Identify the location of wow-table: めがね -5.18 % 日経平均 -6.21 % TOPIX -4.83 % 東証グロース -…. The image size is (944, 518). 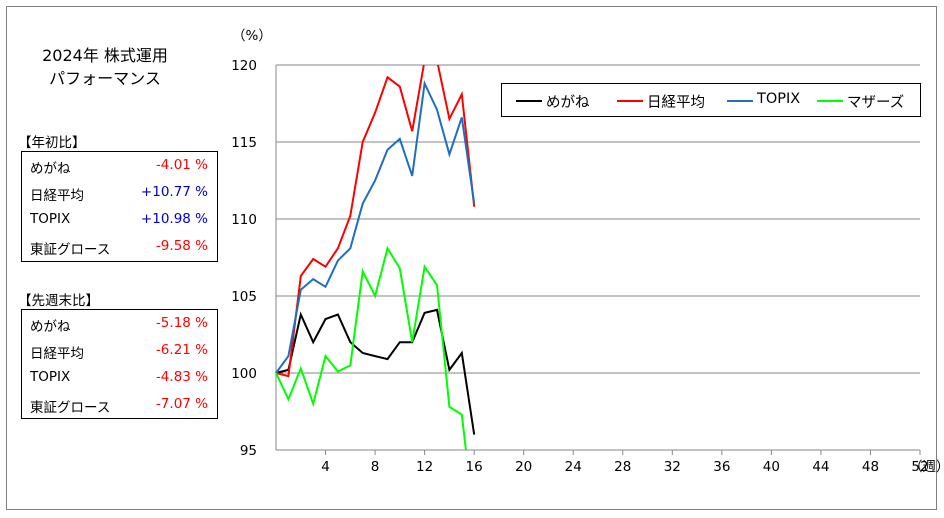
(119, 364).